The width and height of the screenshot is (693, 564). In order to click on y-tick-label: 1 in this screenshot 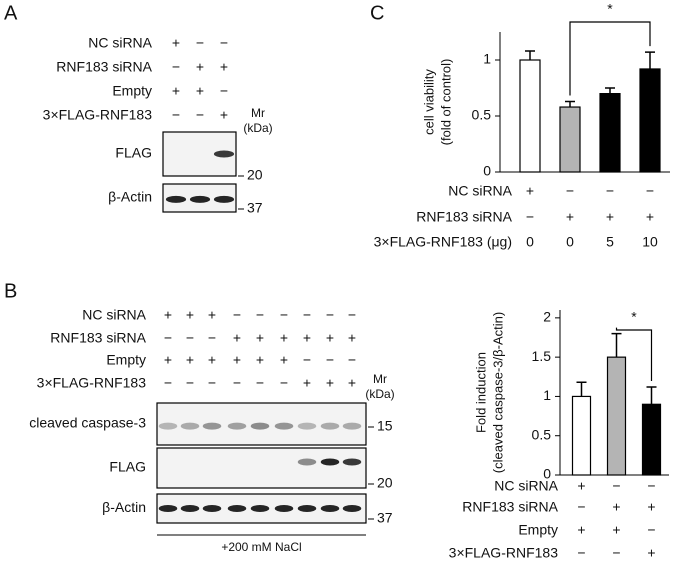, I will do `click(547, 395)`.